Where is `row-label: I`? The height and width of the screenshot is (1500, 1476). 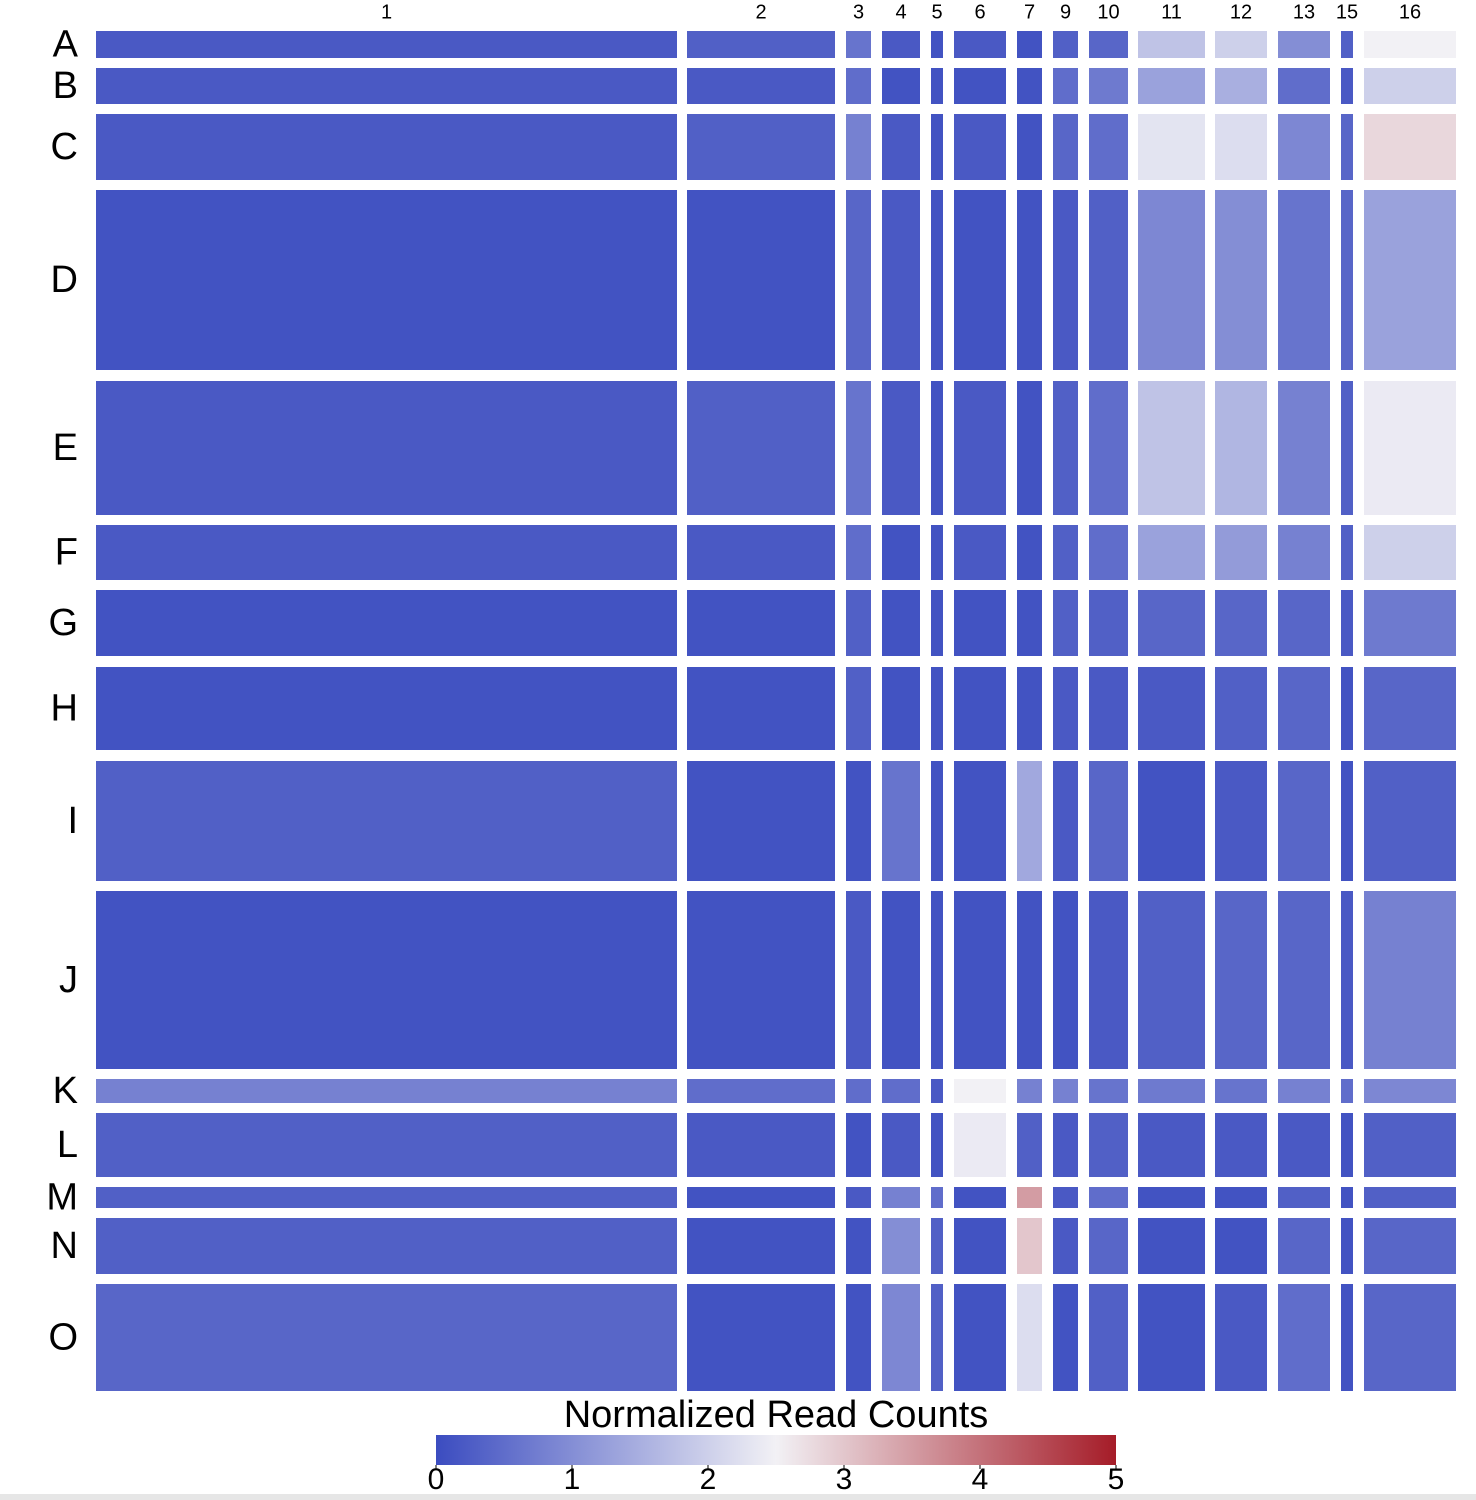 row-label: I is located at coordinates (72, 821).